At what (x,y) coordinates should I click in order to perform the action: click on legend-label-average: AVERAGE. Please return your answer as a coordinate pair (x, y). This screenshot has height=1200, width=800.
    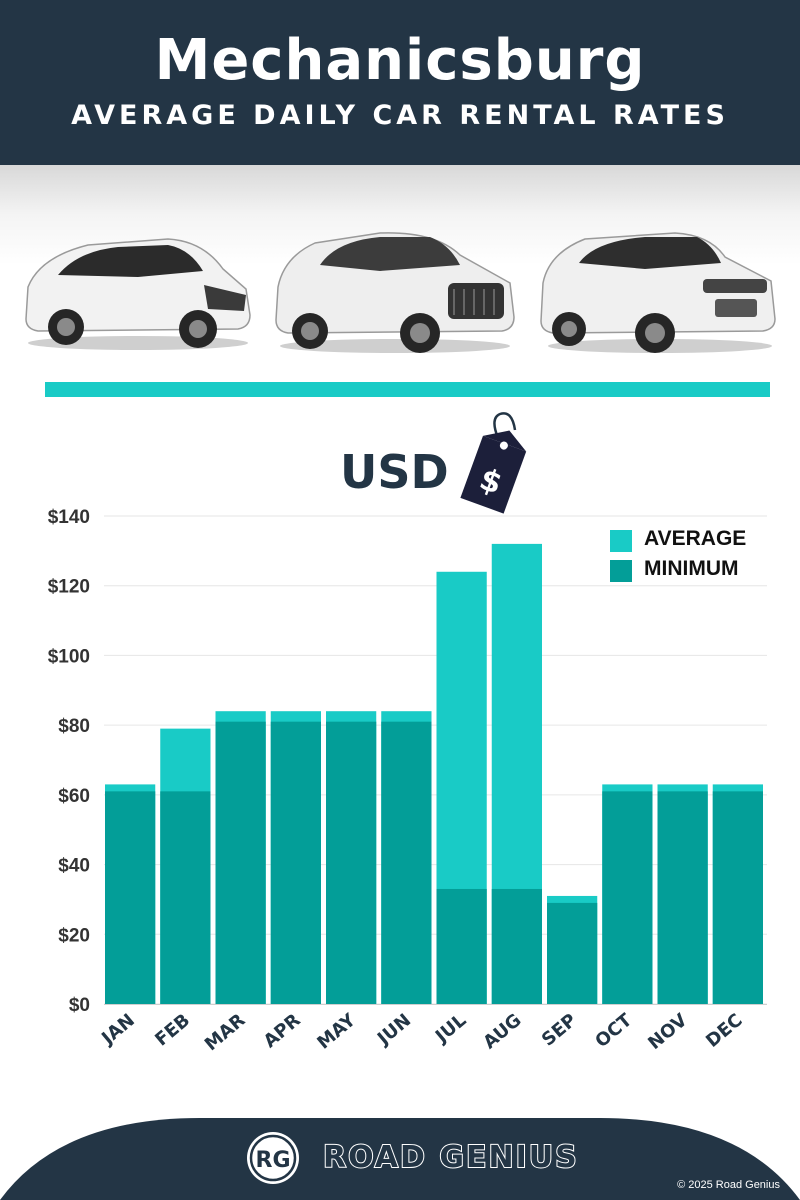
    Looking at the image, I should click on (695, 538).